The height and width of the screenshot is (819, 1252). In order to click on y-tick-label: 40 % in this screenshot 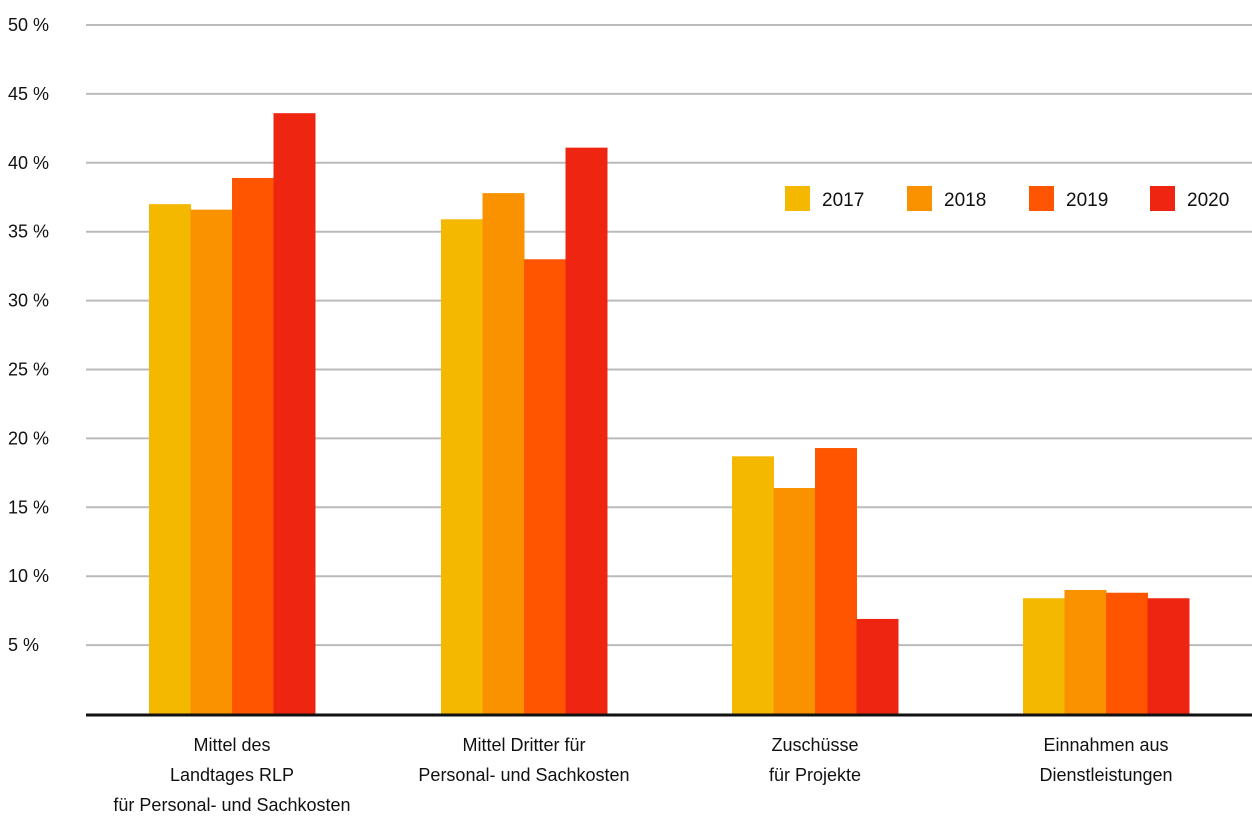, I will do `click(28, 163)`.